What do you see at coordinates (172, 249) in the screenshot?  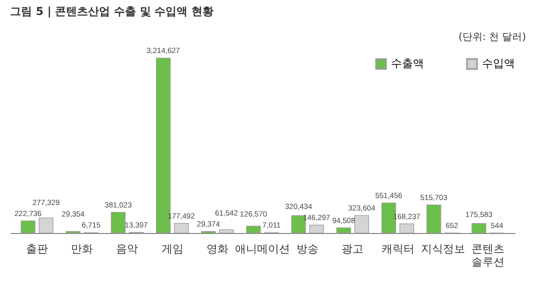 I see `x-tick-label: 게임` at bounding box center [172, 249].